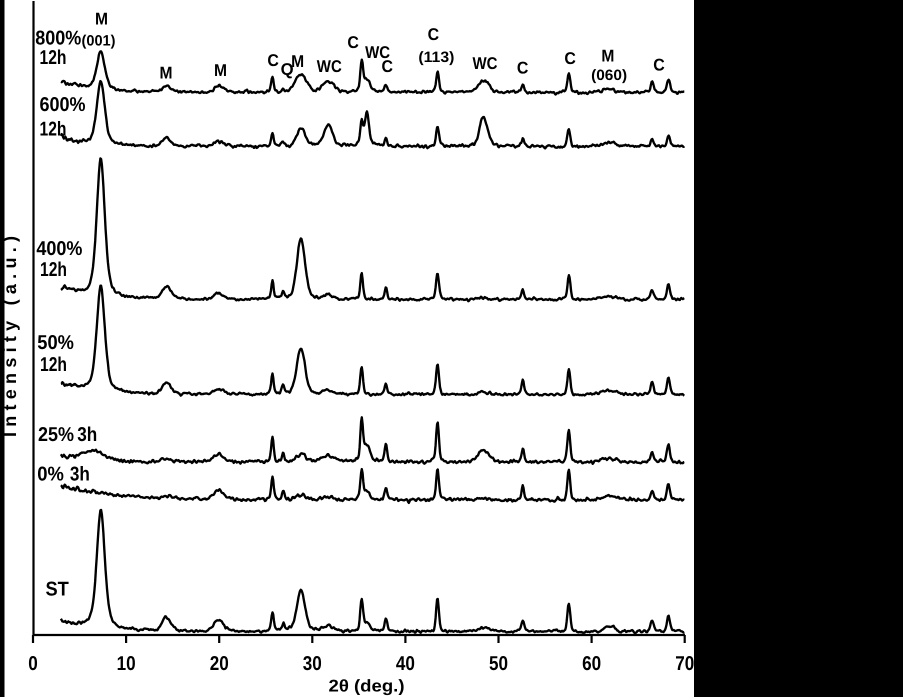 The height and width of the screenshot is (697, 903). What do you see at coordinates (10, 336) in the screenshot?
I see `svg-text: Intensity (a.u.)` at bounding box center [10, 336].